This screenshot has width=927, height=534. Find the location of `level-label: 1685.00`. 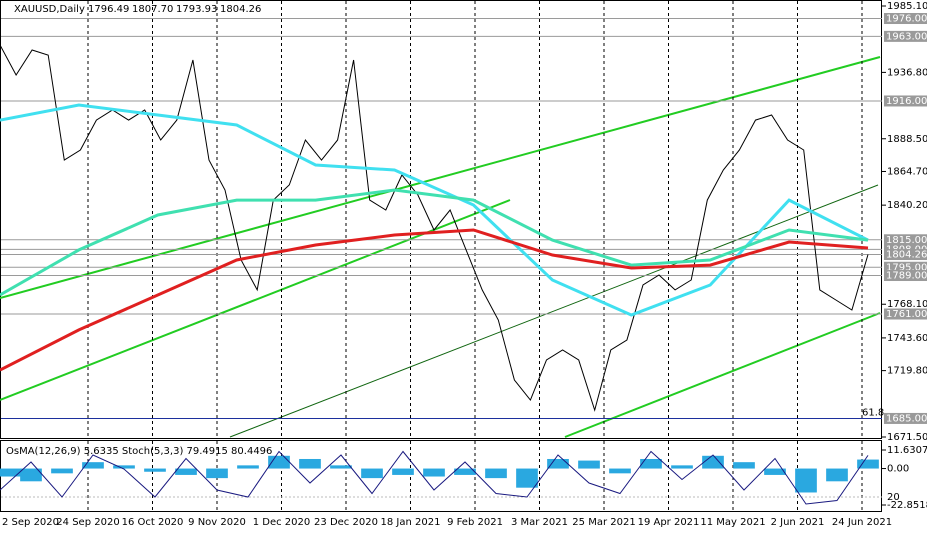

level-label: 1685.00 is located at coordinates (906, 418).